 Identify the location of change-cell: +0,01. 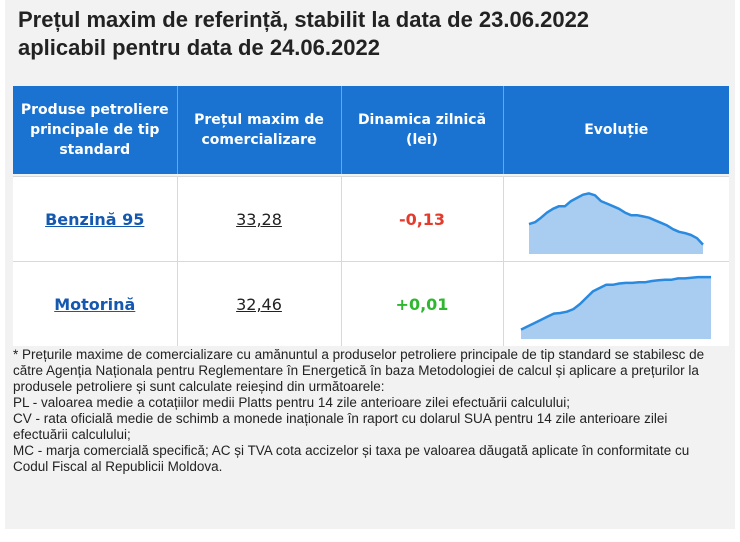
(421, 303).